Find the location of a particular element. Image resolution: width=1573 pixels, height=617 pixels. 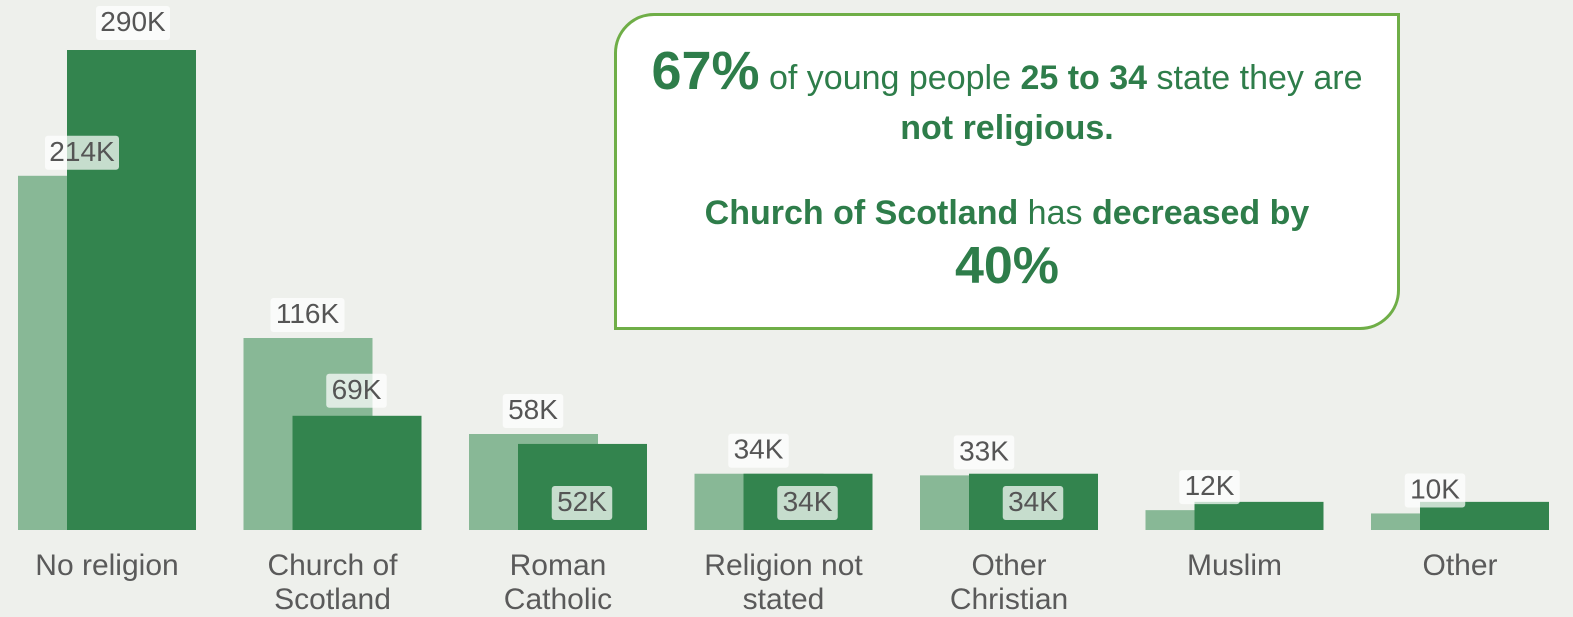

data-label-earlier-4-bg is located at coordinates (984, 452).